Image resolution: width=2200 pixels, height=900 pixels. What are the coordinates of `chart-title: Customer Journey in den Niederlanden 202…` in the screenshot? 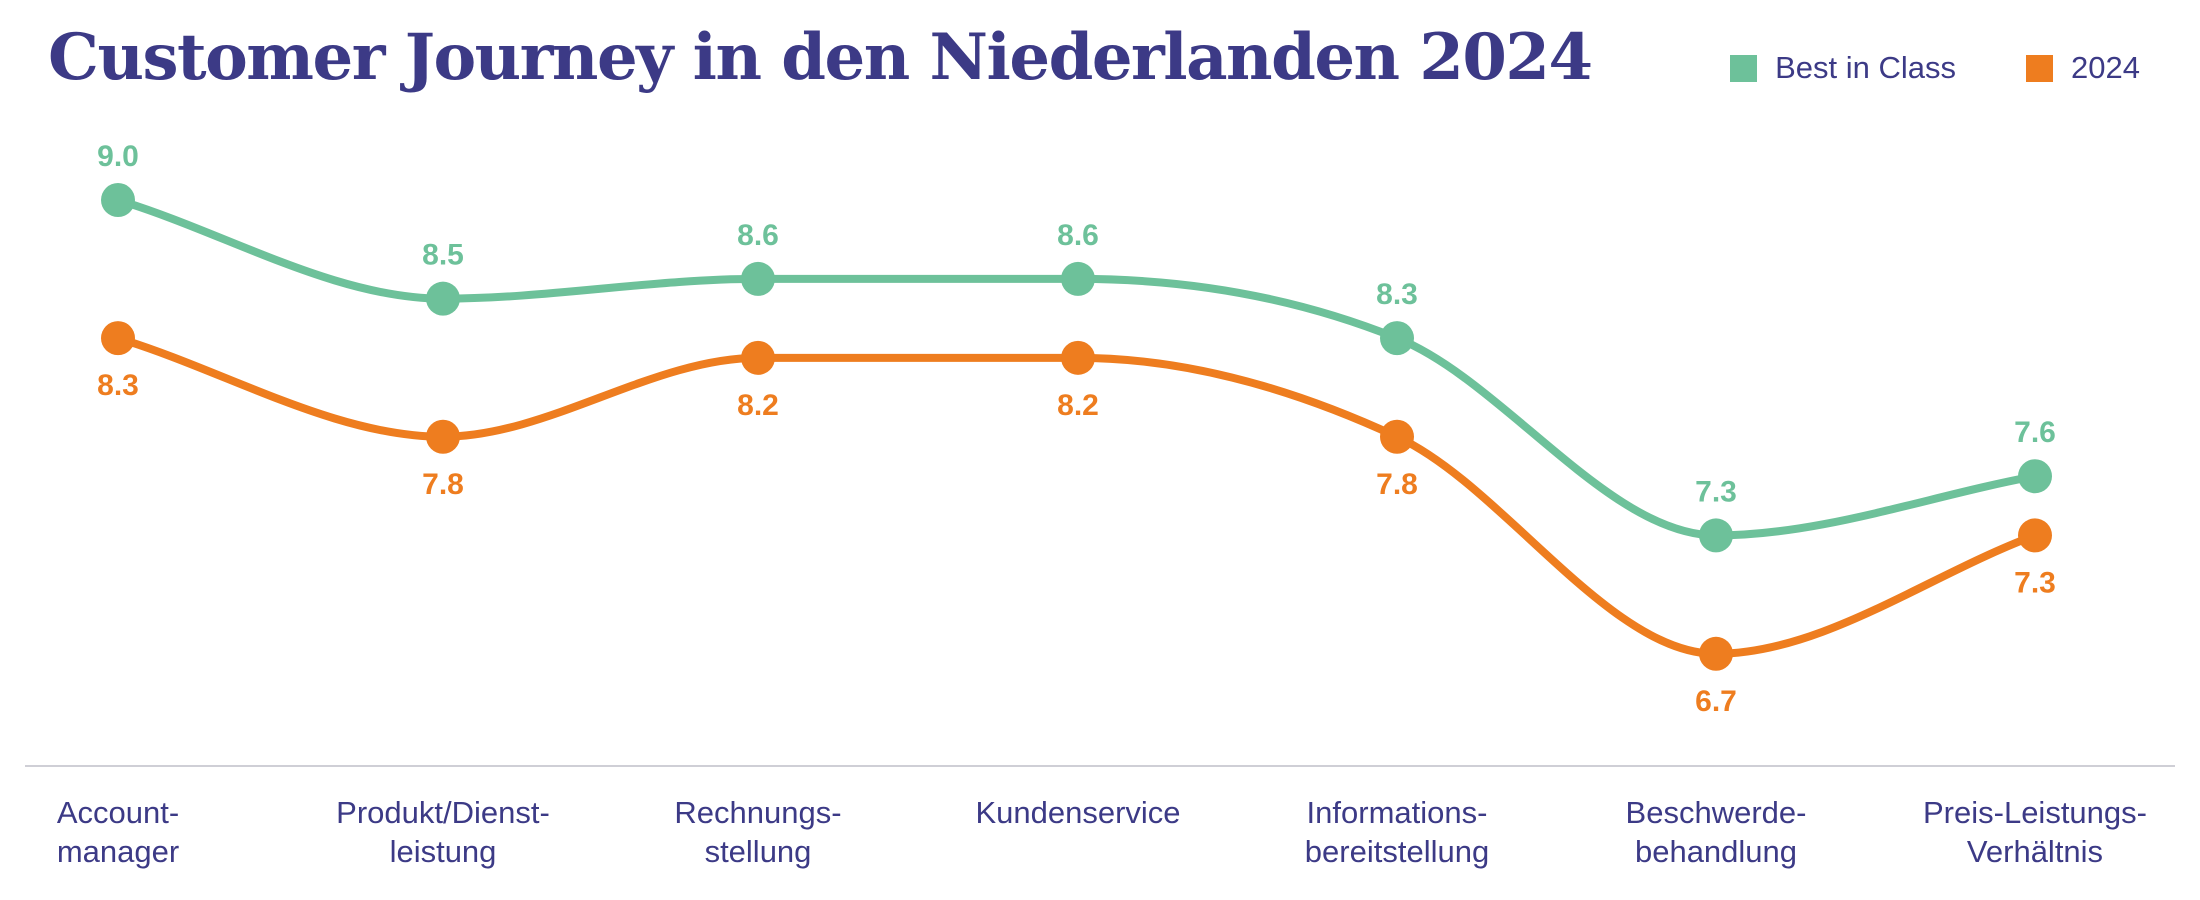 It's located at (820, 57).